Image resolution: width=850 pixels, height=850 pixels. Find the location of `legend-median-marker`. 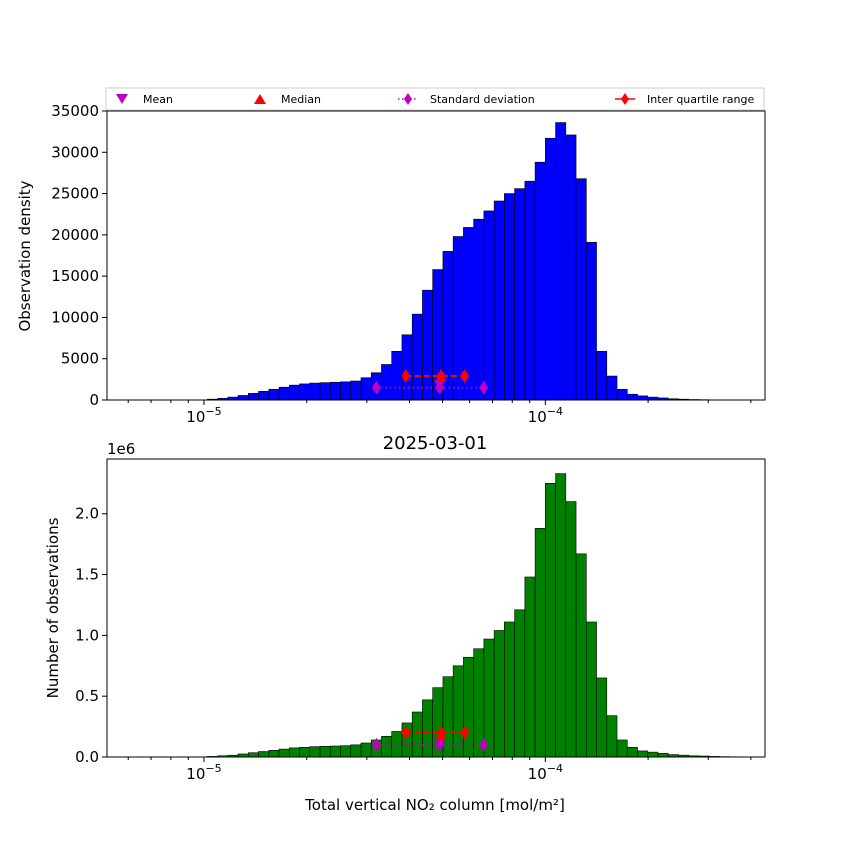

legend-median-marker is located at coordinates (260, 99).